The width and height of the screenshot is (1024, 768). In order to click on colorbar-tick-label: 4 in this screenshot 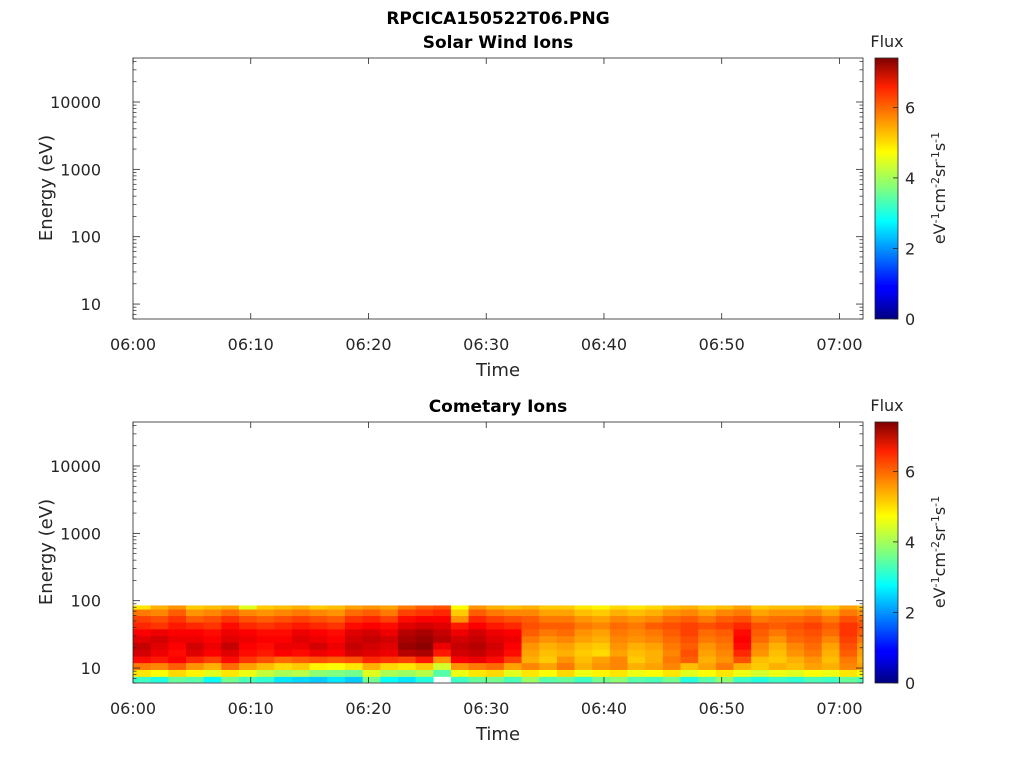, I will do `click(910, 178)`.